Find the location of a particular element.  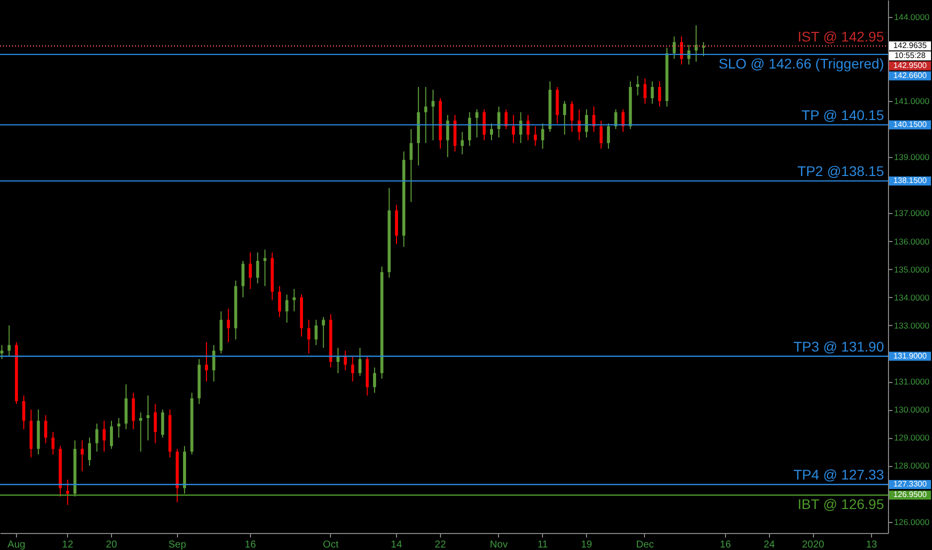

y-tick-label: 130.0000 is located at coordinates (912, 409).